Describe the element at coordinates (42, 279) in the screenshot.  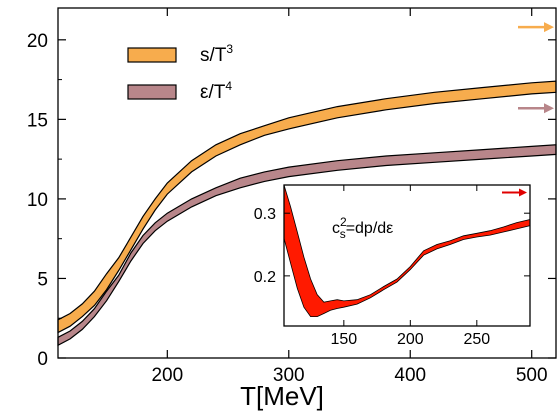
I see `y-tick-label: 5` at that location.